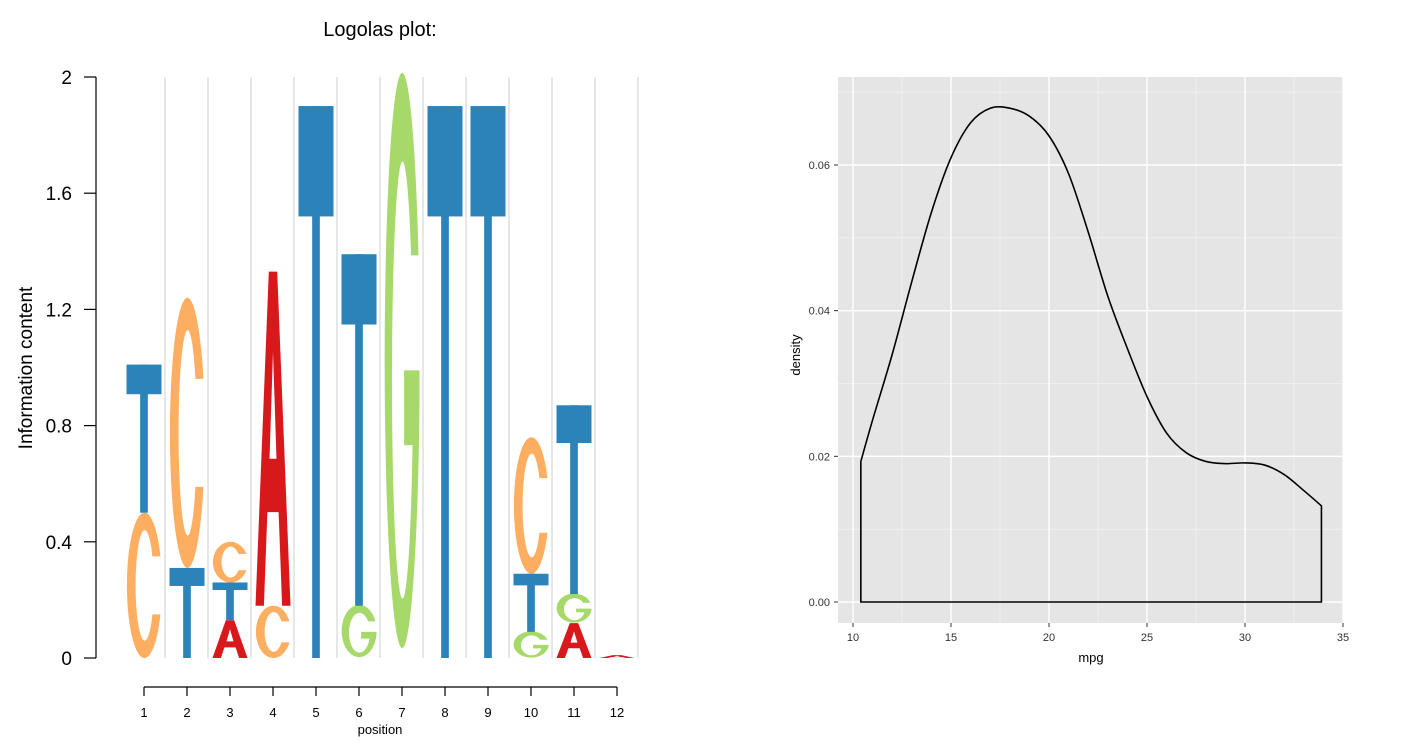 The height and width of the screenshot is (745, 1422). What do you see at coordinates (59, 427) in the screenshot?
I see `logo-y-tick-label: 0.8` at bounding box center [59, 427].